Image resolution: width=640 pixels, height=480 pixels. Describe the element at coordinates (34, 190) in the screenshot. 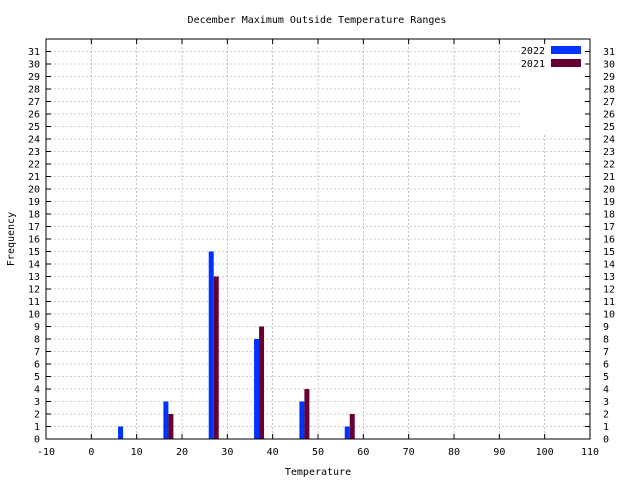

I see `y-tick-label: 20` at that location.